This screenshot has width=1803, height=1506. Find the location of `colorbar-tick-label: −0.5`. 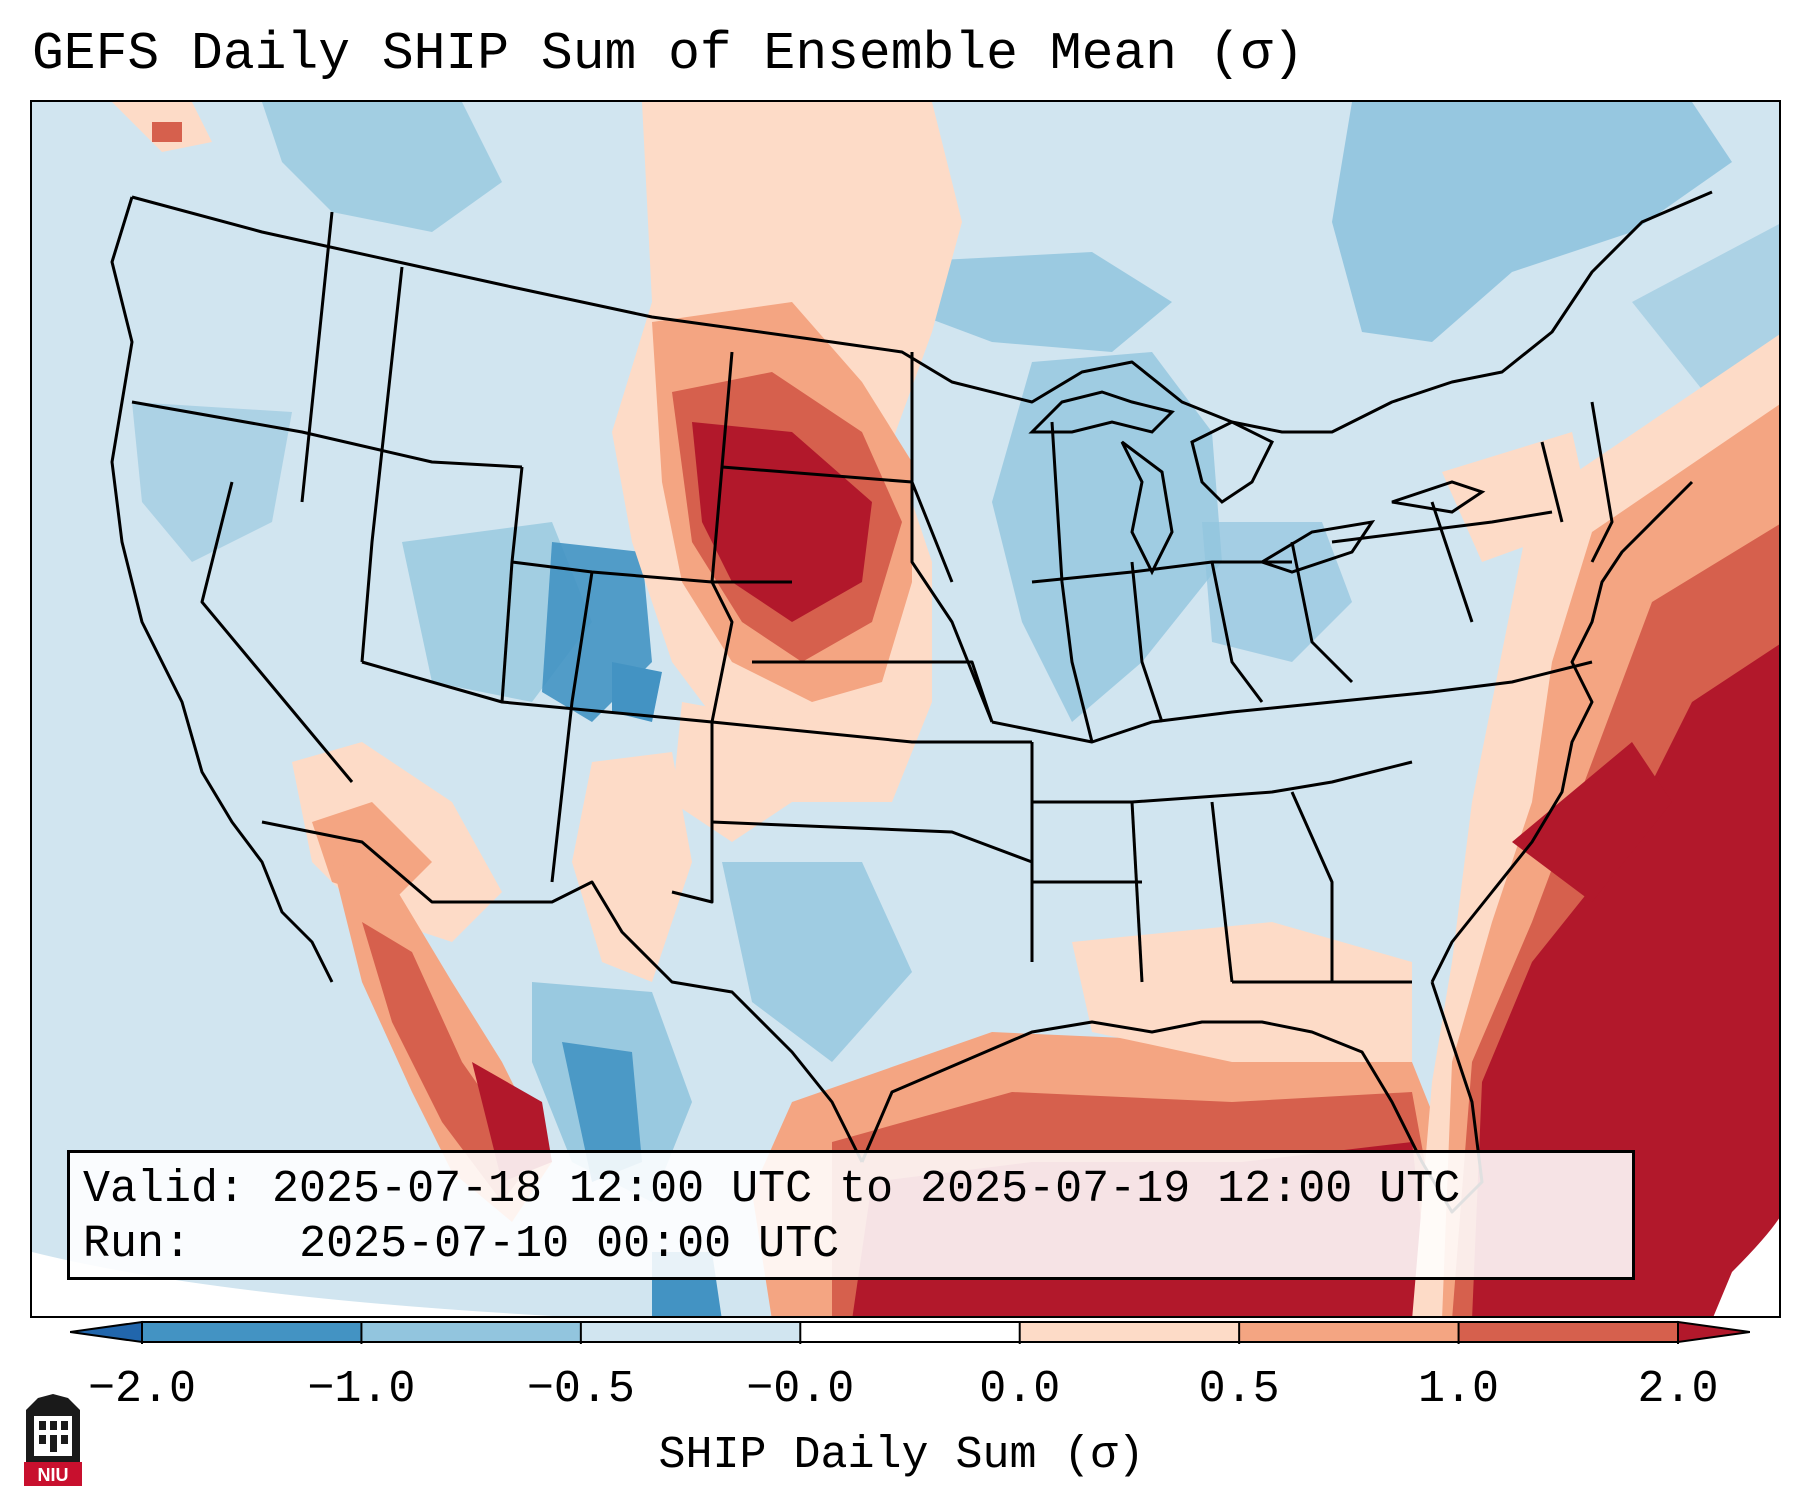

colorbar-tick-label: −0.5 is located at coordinates (580, 1389).